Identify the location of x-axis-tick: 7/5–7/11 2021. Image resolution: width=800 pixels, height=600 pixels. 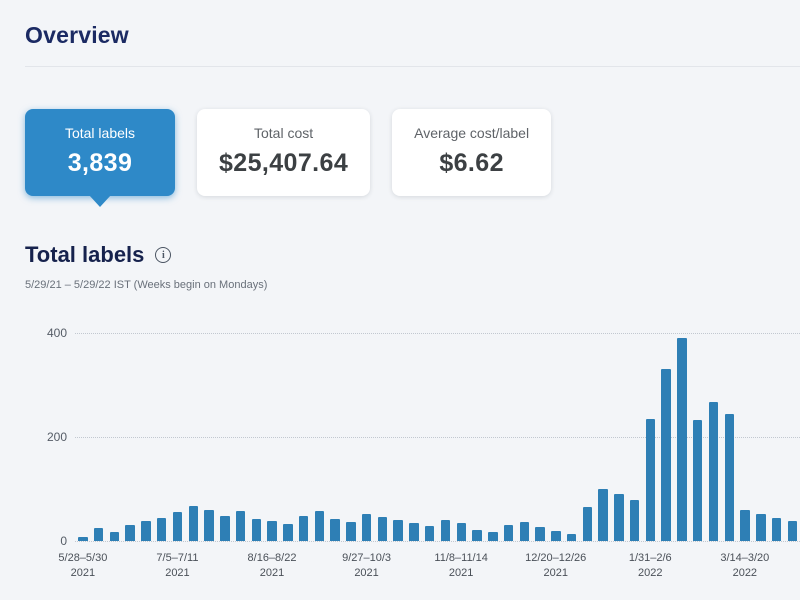
(177, 566).